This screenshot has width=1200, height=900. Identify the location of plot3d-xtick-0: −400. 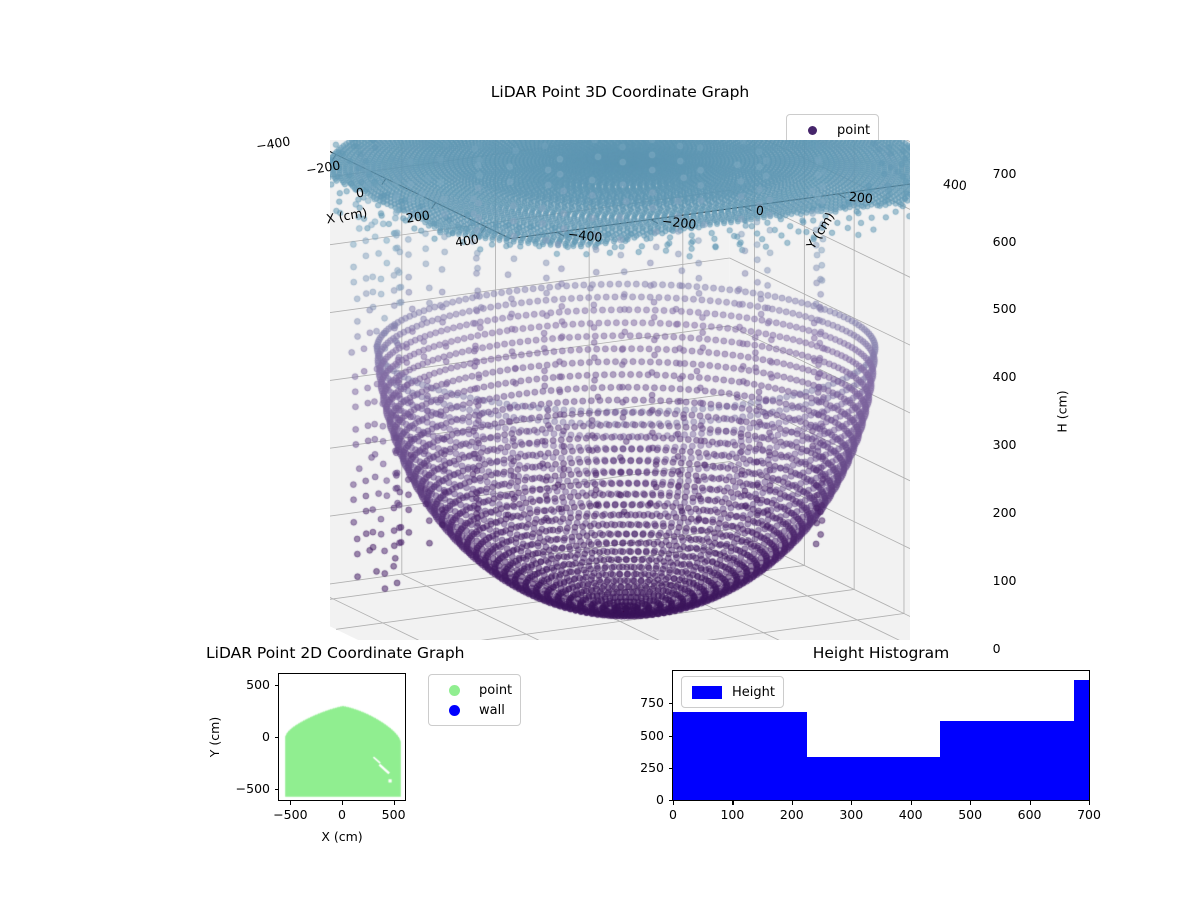
(273, 144).